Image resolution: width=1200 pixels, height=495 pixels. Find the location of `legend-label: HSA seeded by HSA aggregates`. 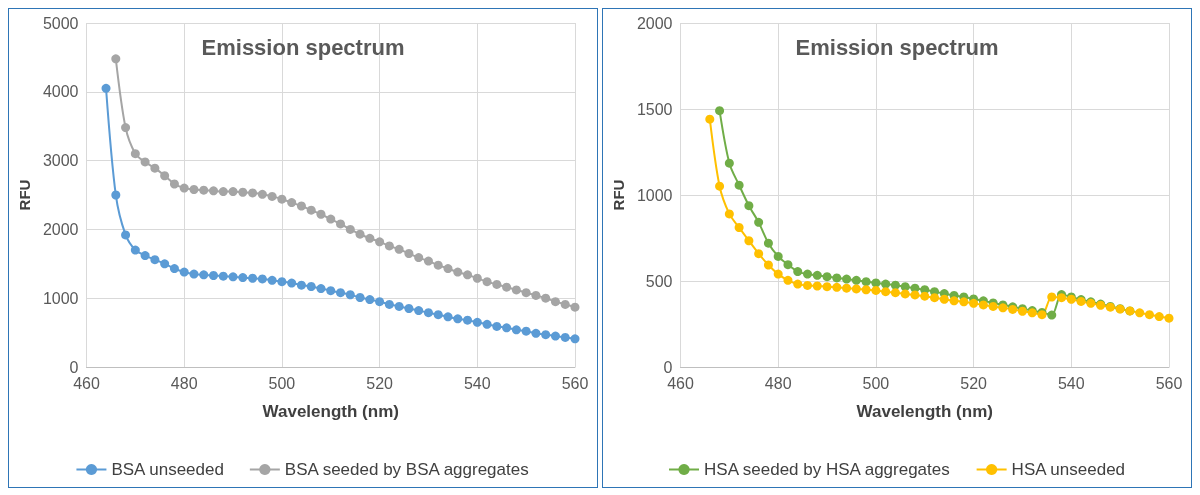

legend-label: HSA seeded by HSA aggregates is located at coordinates (827, 469).